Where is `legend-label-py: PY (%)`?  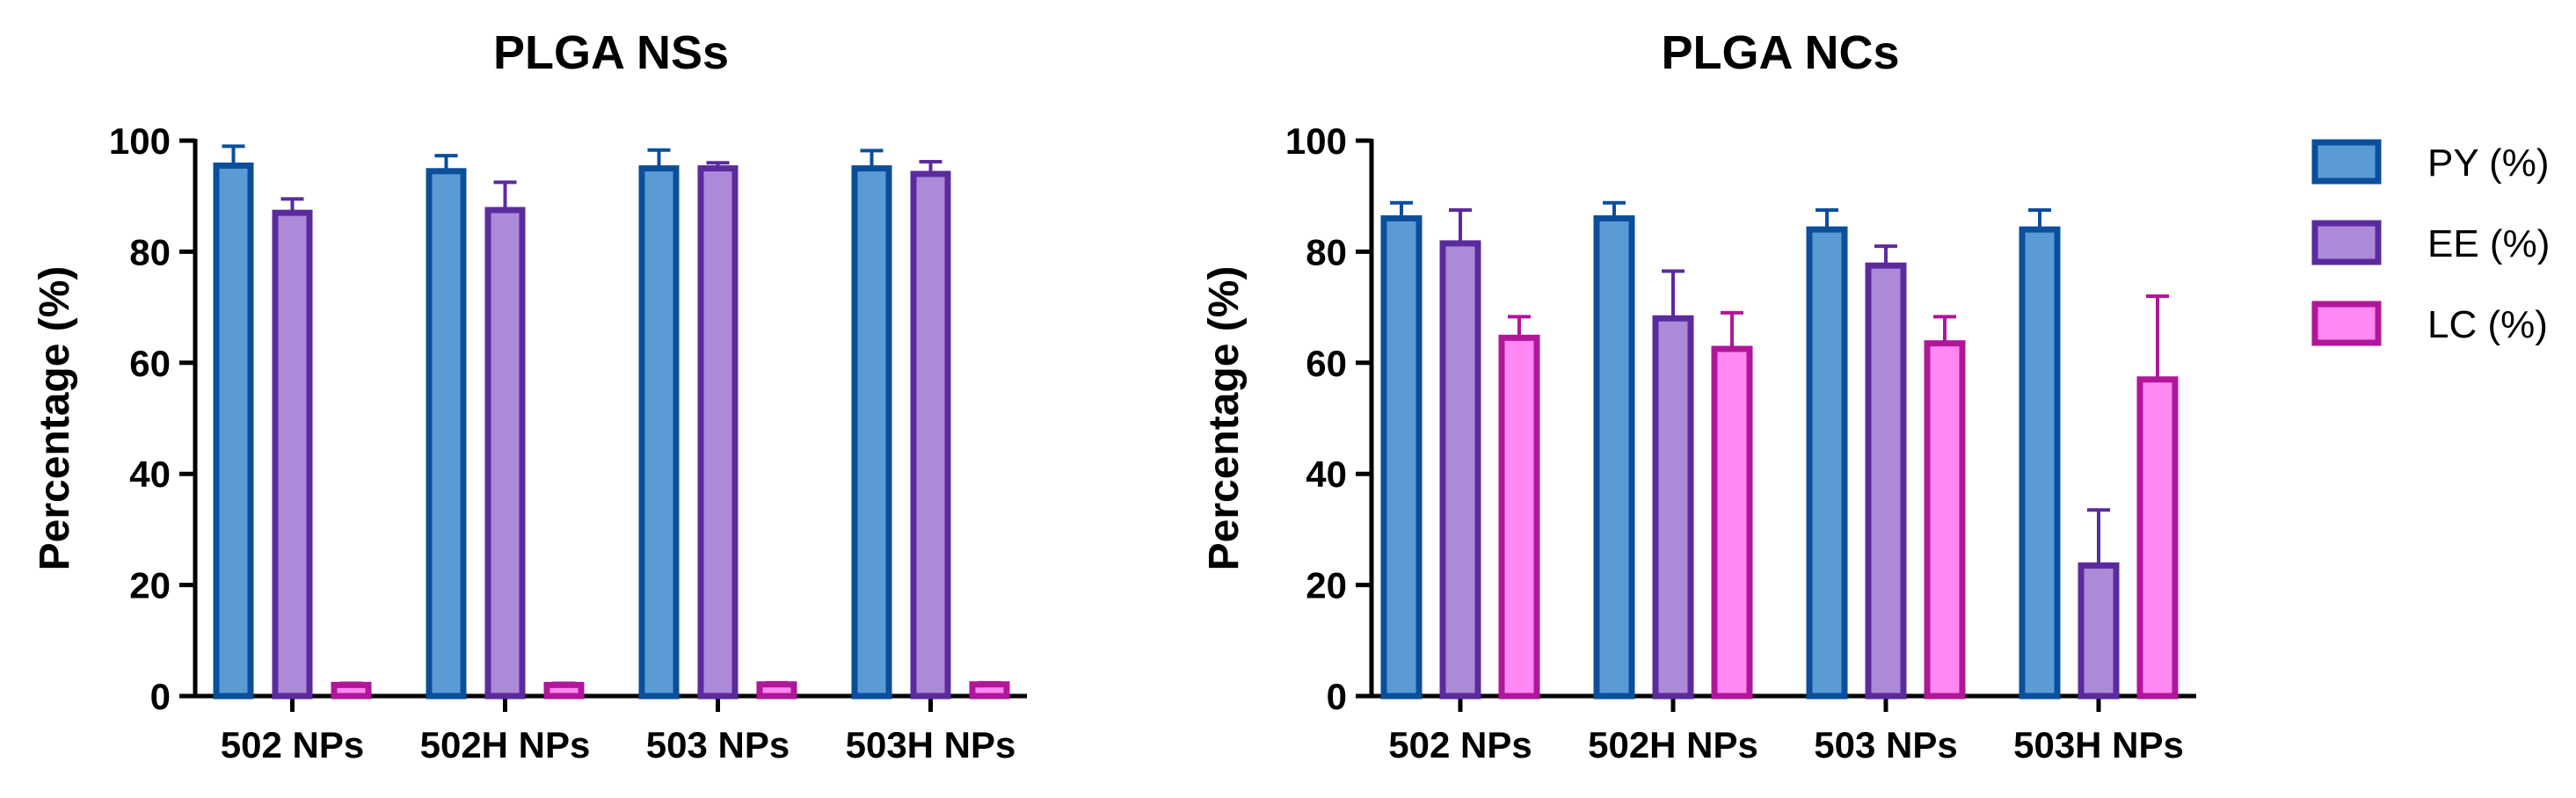
legend-label-py: PY (%) is located at coordinates (2488, 163).